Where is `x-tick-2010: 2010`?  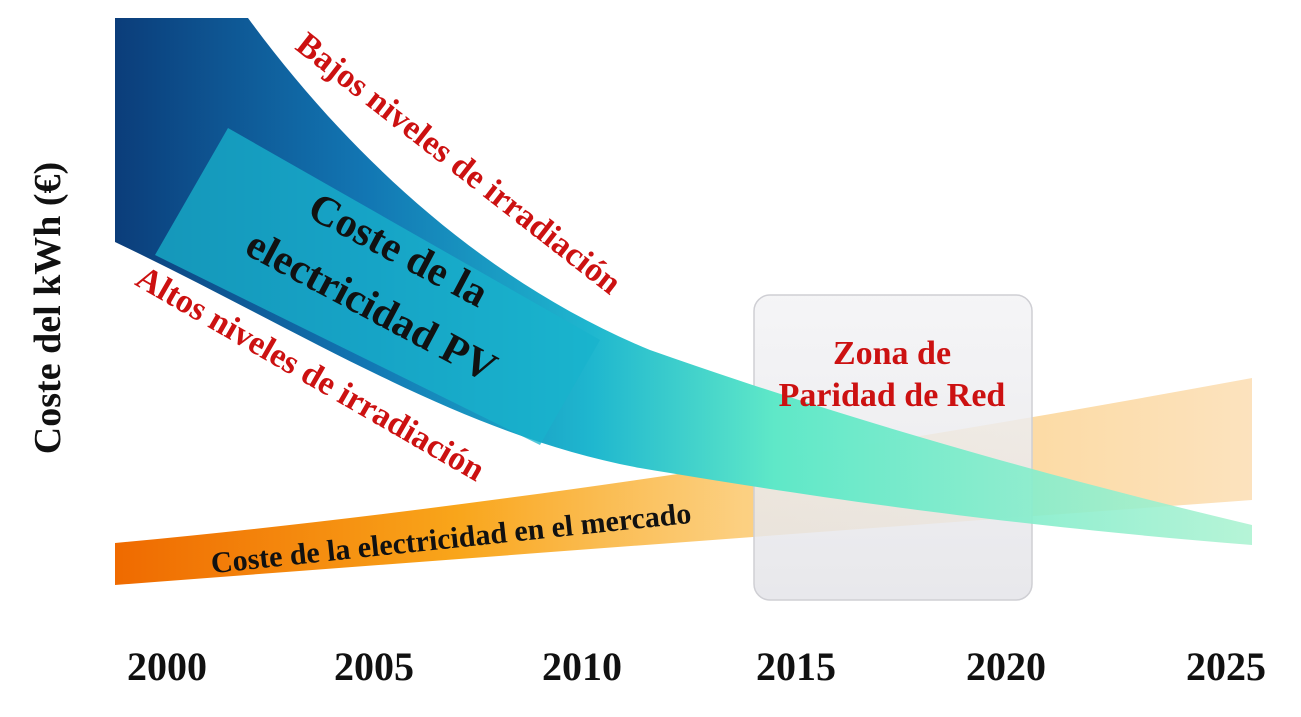 x-tick-2010: 2010 is located at coordinates (582, 666).